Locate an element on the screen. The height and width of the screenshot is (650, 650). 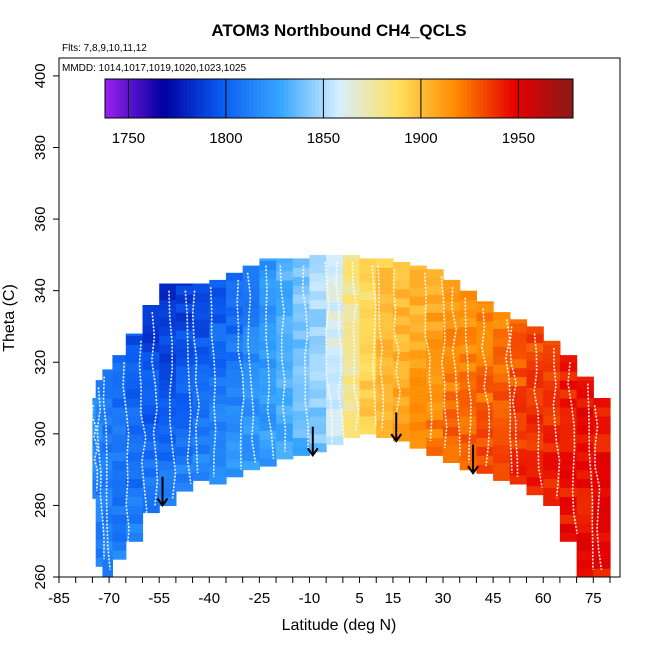
colorbar: 1750 1800 1850 1900 1950 is located at coordinates (339, 112).